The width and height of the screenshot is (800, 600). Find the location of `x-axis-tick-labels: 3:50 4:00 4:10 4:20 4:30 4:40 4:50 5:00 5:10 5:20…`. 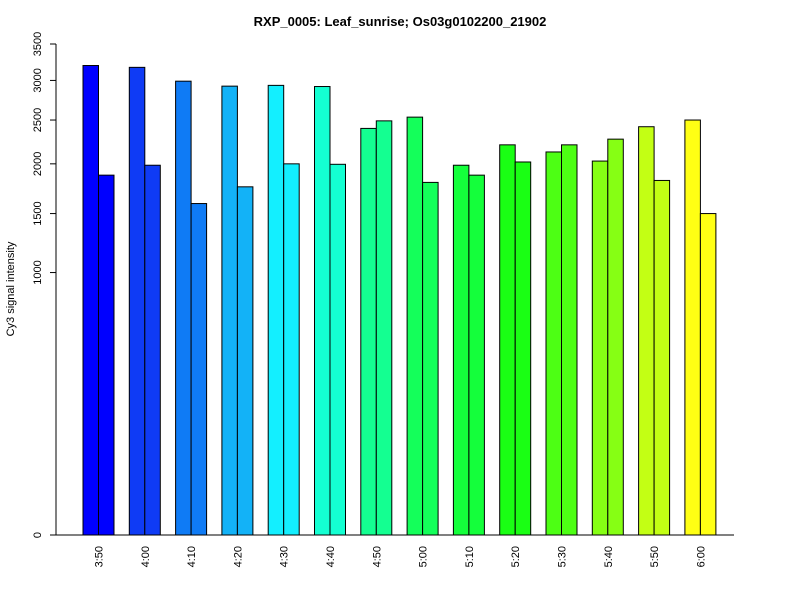

x-axis-tick-labels: 3:50 4:00 4:10 4:20 4:30 4:40 4:50 5:00 5:10 5:20… is located at coordinates (401, 556).